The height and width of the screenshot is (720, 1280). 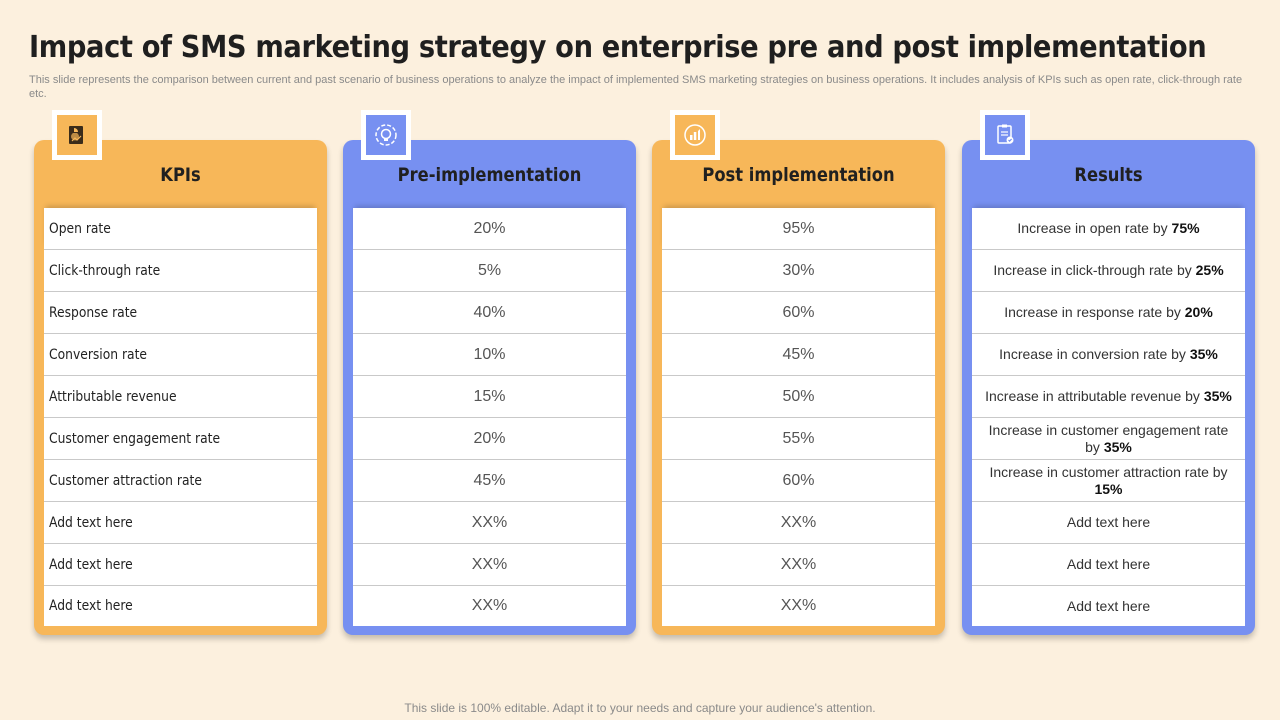 What do you see at coordinates (180, 355) in the screenshot?
I see `table-row: Conversion rate` at bounding box center [180, 355].